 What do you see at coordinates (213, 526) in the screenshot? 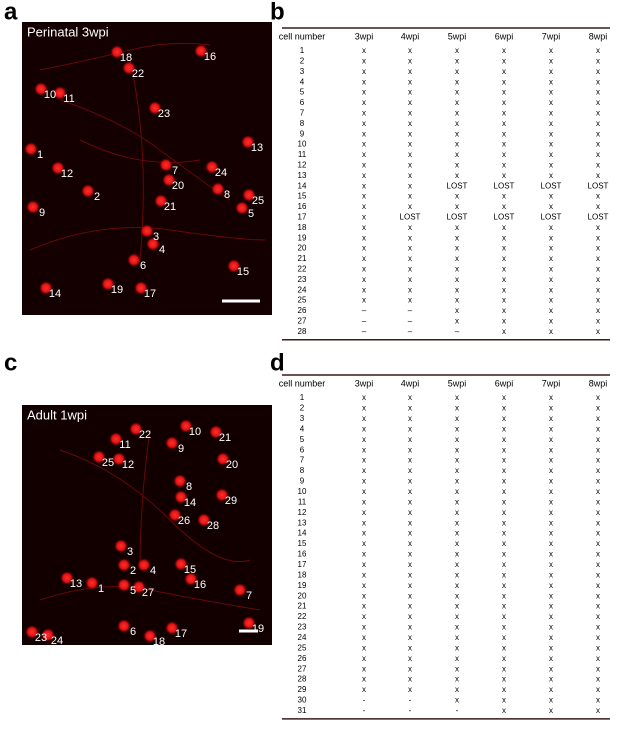
I see `cell-label: 28` at bounding box center [213, 526].